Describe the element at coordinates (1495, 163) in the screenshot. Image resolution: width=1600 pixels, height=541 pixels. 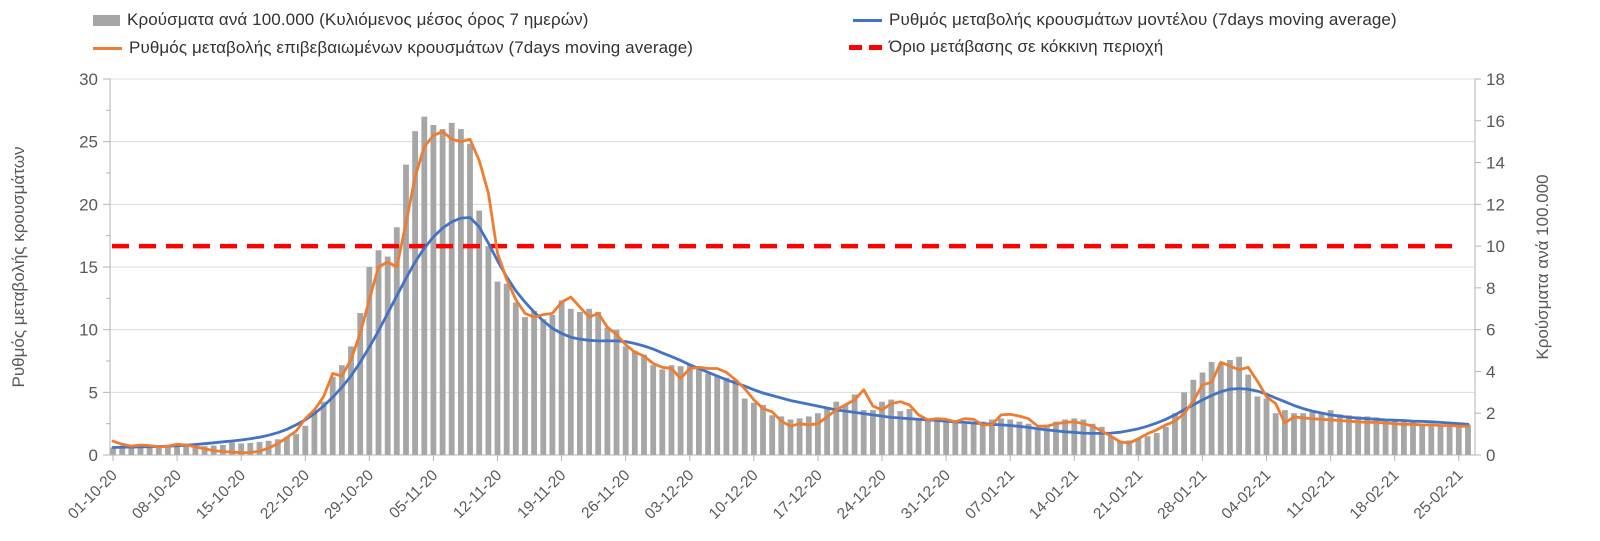
I see `svg-text: 14` at that location.